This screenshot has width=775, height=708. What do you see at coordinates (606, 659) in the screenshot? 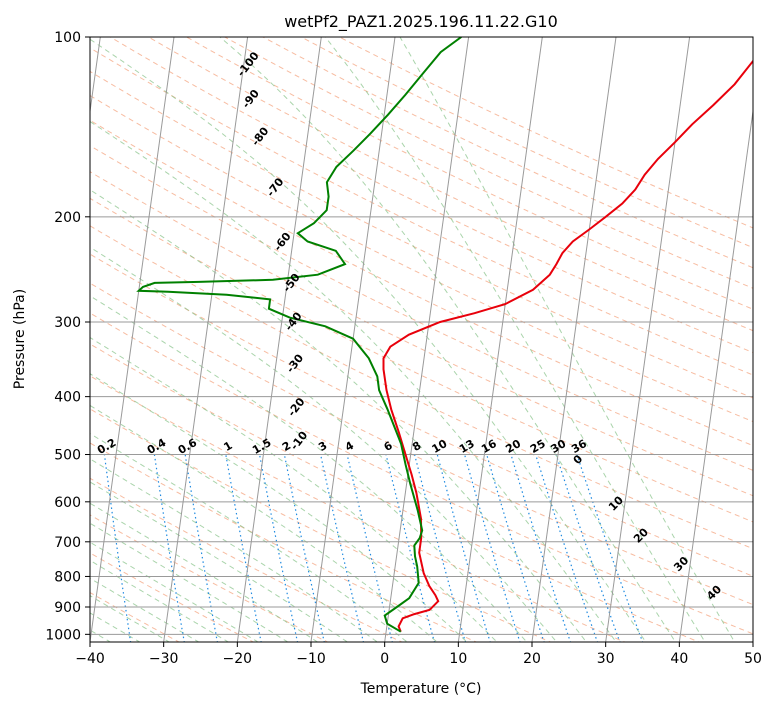
I see `x-tick-label: 30` at bounding box center [606, 659].